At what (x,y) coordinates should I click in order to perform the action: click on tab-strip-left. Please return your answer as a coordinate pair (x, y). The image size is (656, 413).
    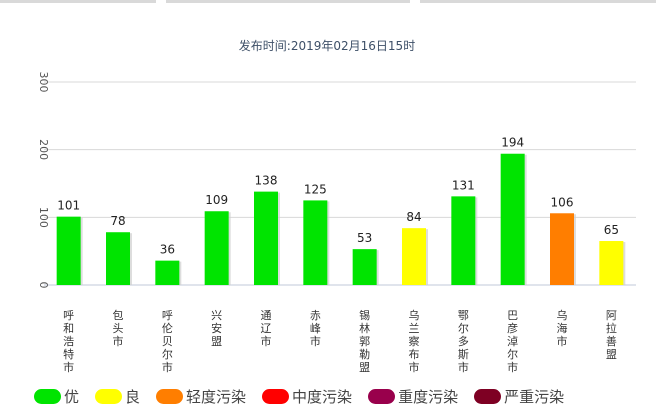
    Looking at the image, I should click on (78, 1).